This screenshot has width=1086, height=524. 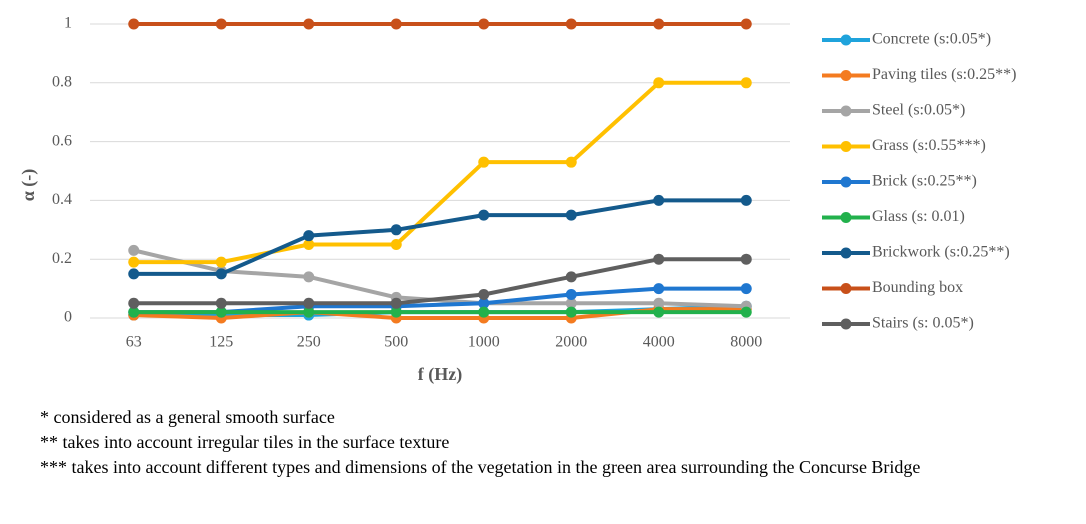 I want to click on legend-label: Grass (s:0.55***), so click(x=929, y=145).